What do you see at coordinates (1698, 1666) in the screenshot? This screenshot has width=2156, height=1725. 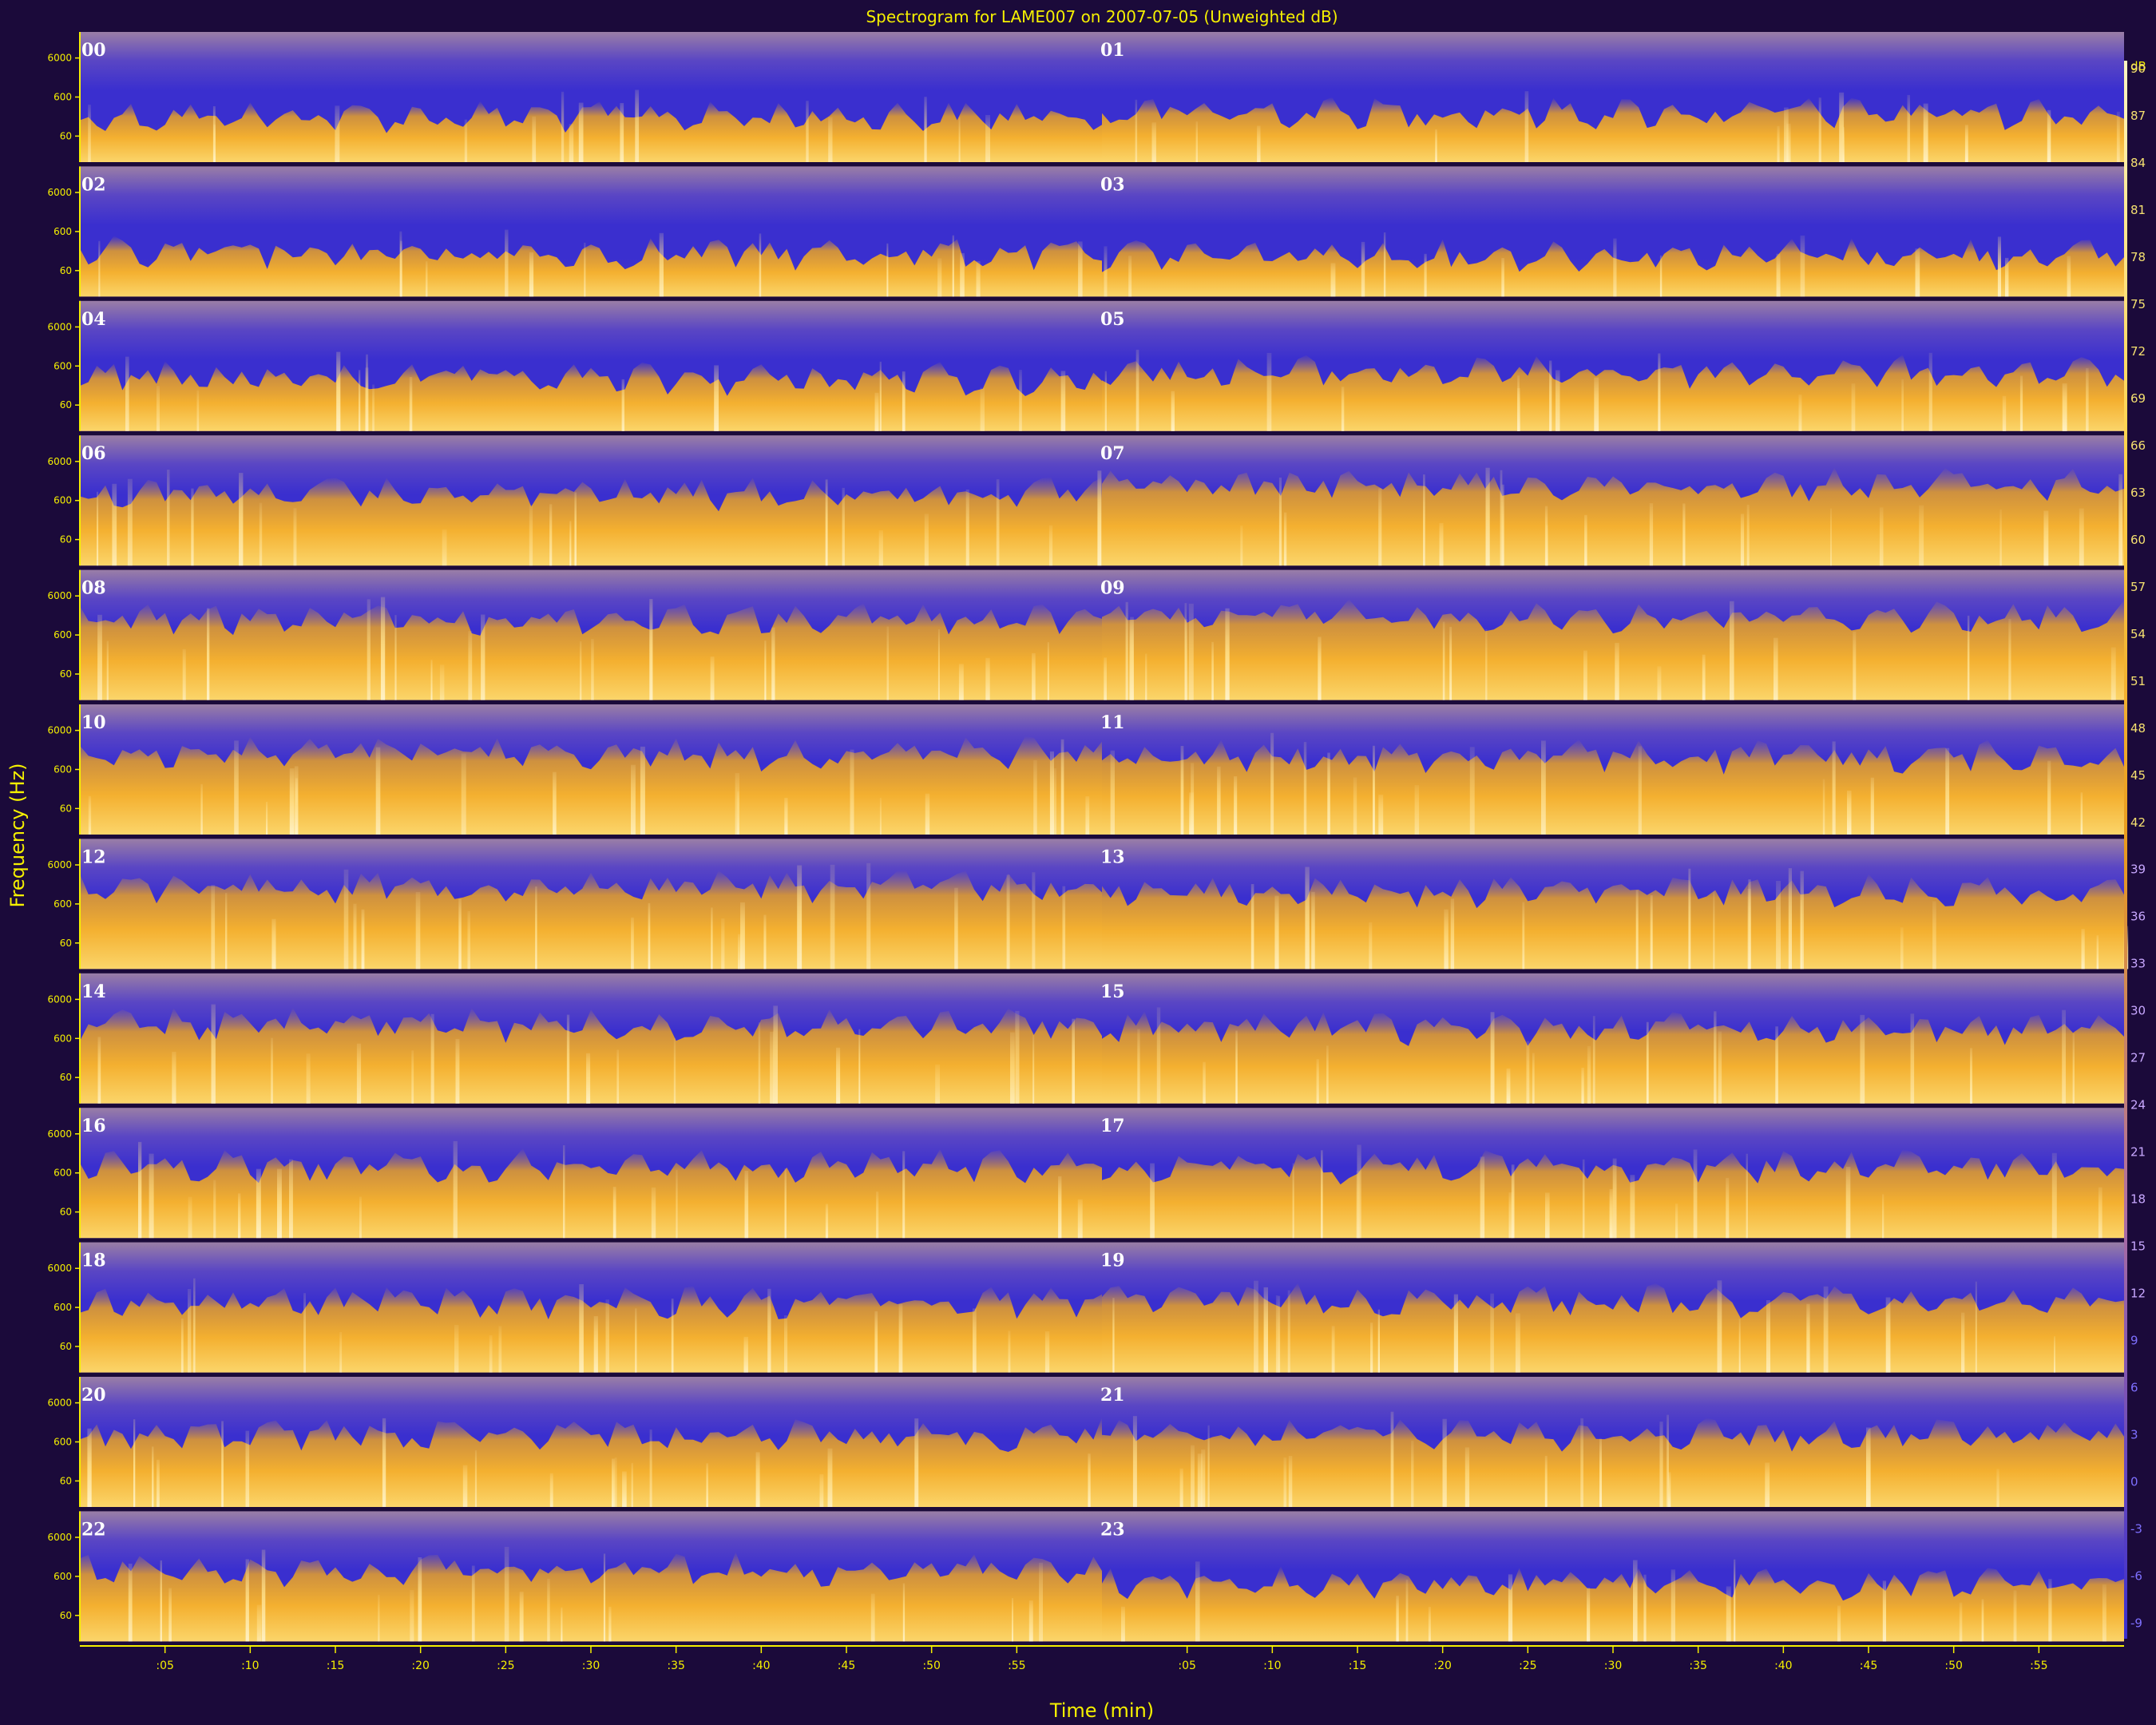 I see `x-tick-label: :35` at bounding box center [1698, 1666].